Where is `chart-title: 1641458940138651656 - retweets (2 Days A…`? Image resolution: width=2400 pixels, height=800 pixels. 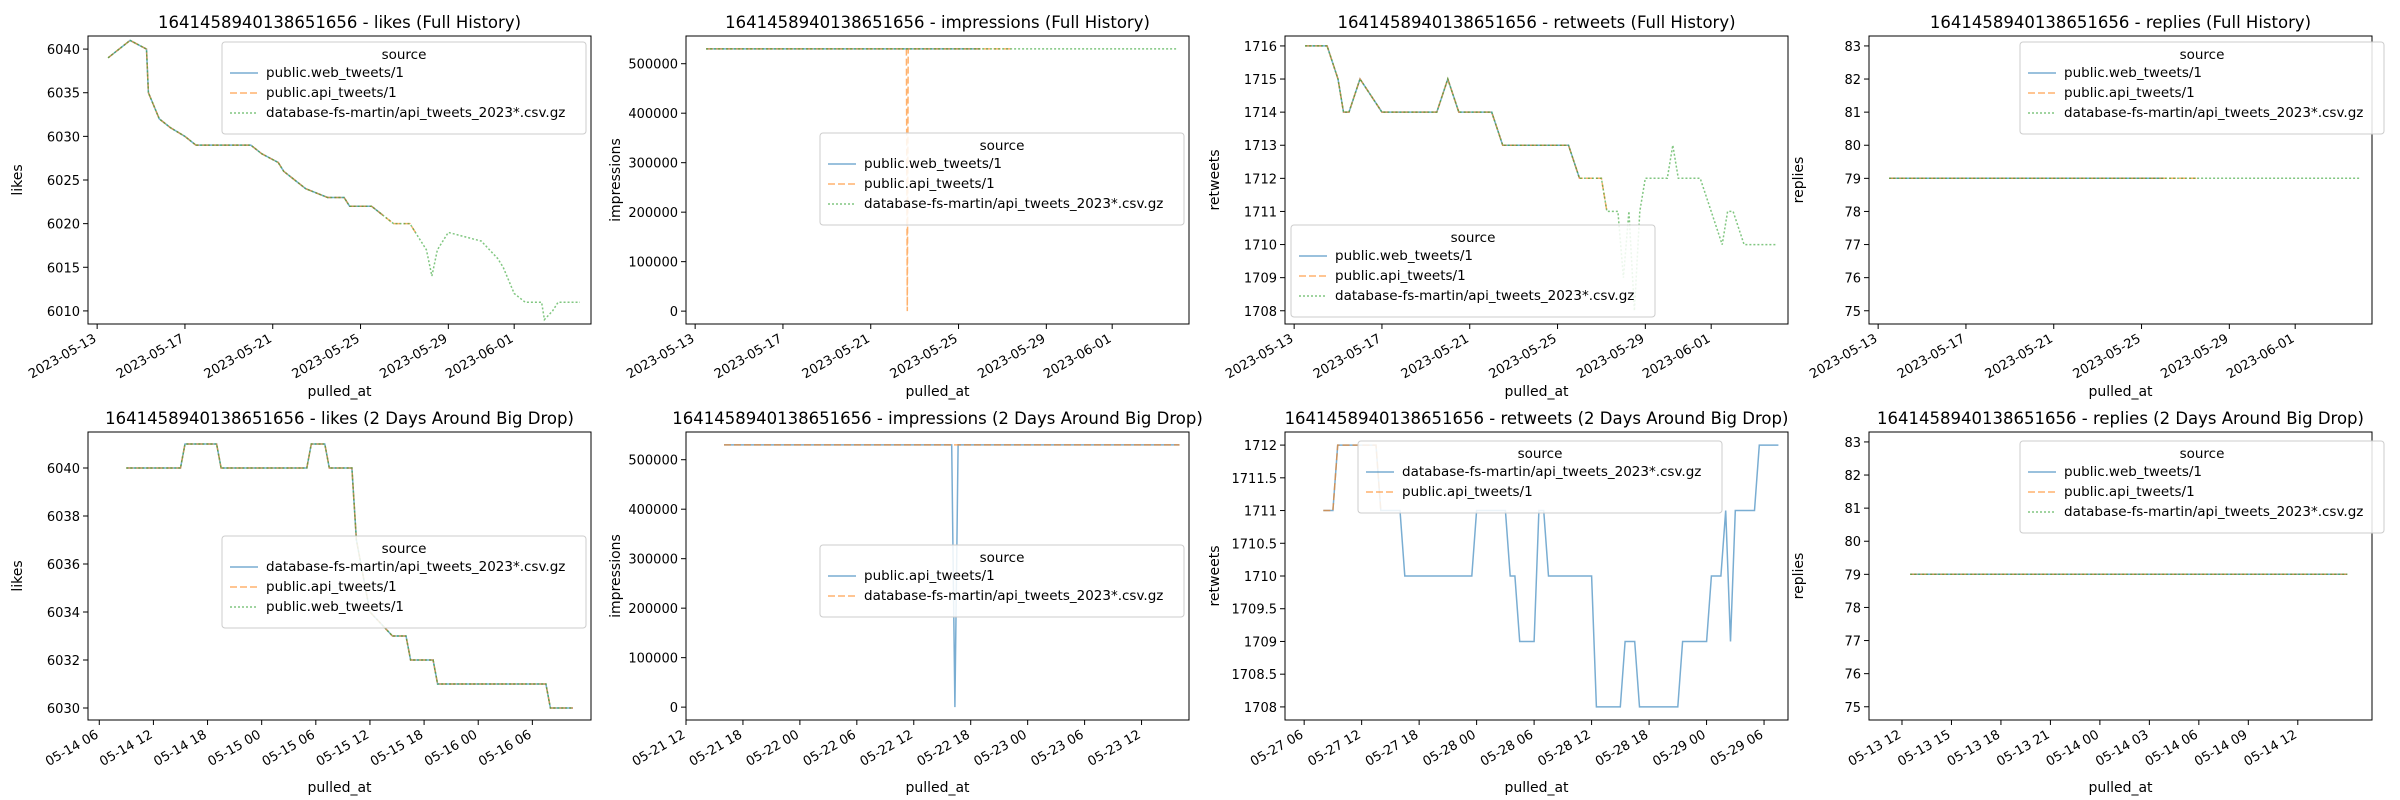
chart-title: 1641458940138651656 - retweets (2 Days A… is located at coordinates (1537, 418).